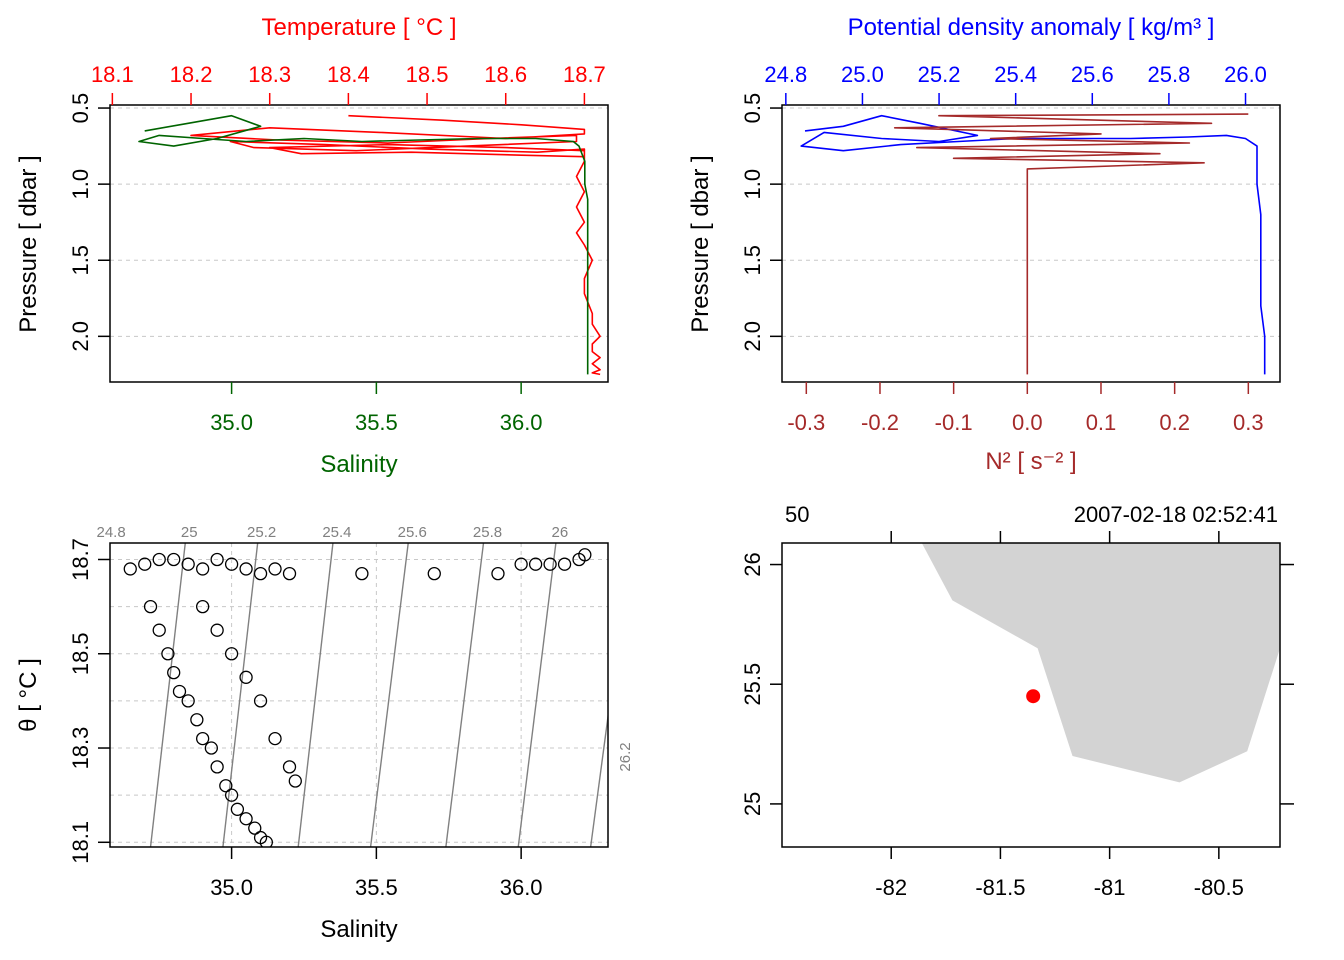 Image resolution: width=1344 pixels, height=960 pixels. What do you see at coordinates (111, 532) in the screenshot?
I see `p3-isopycnal-label-0: 24.8` at bounding box center [111, 532].